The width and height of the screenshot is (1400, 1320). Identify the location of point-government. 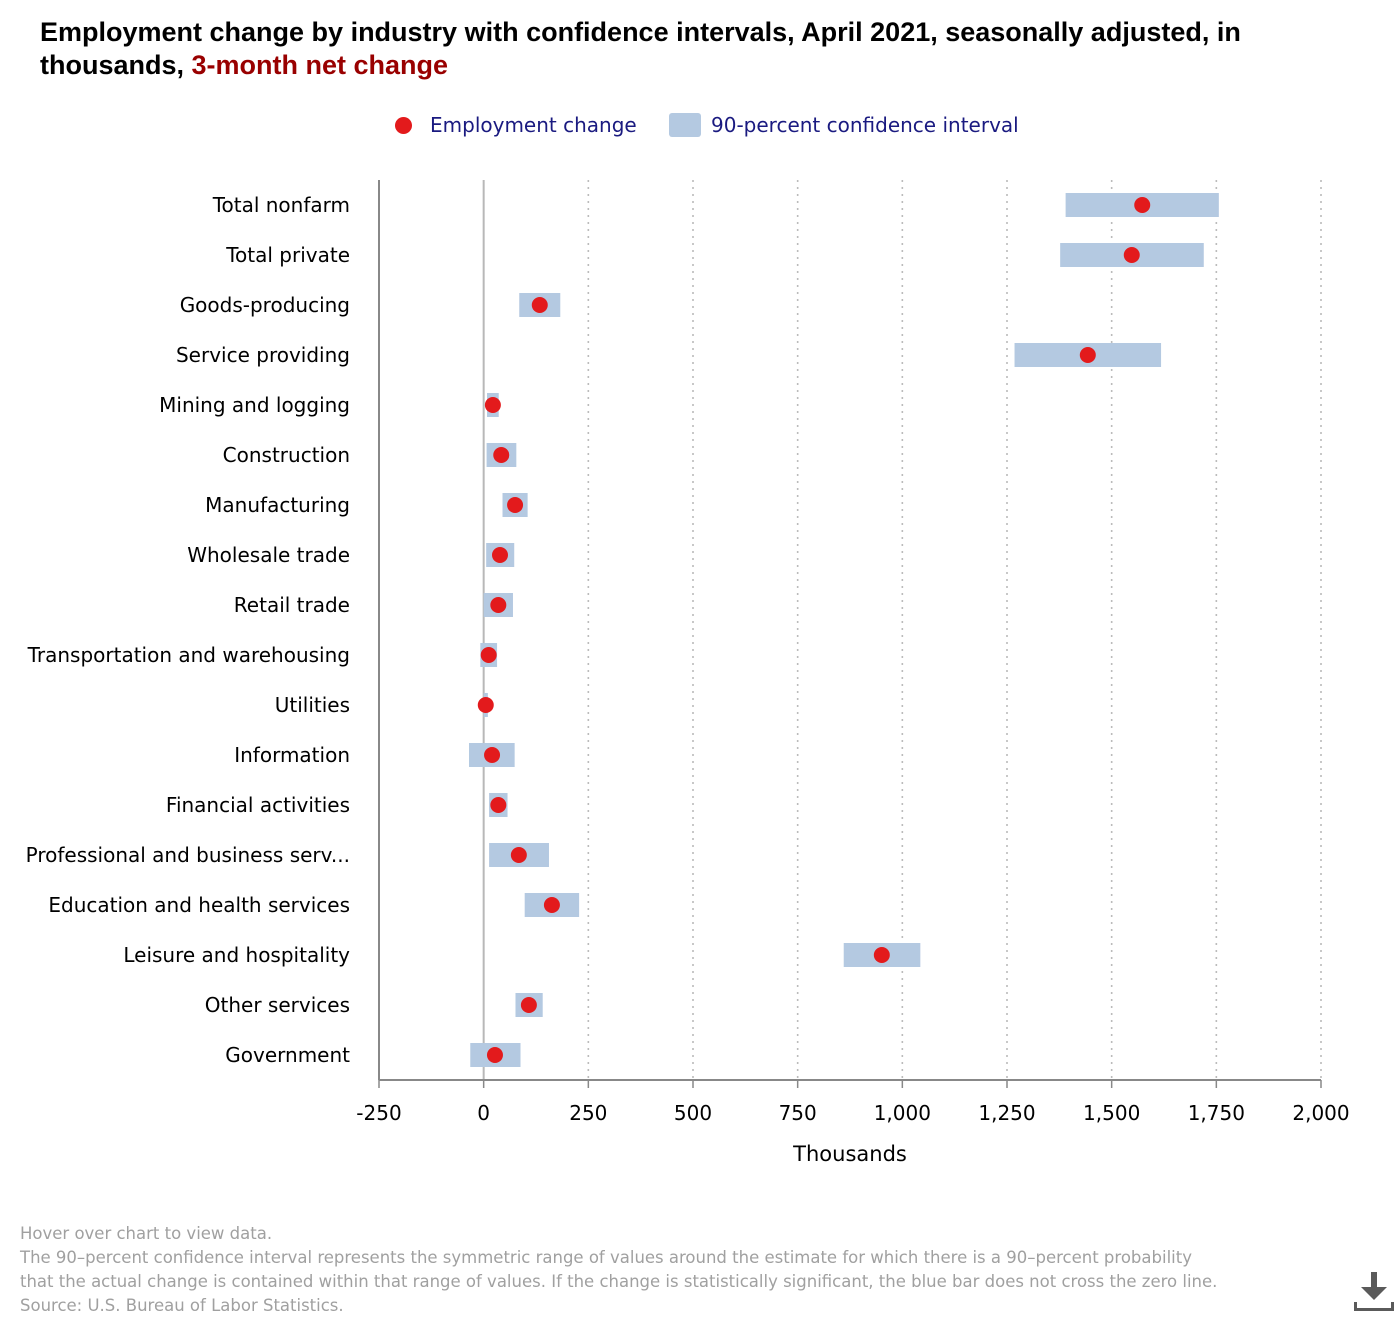
(494, 1055).